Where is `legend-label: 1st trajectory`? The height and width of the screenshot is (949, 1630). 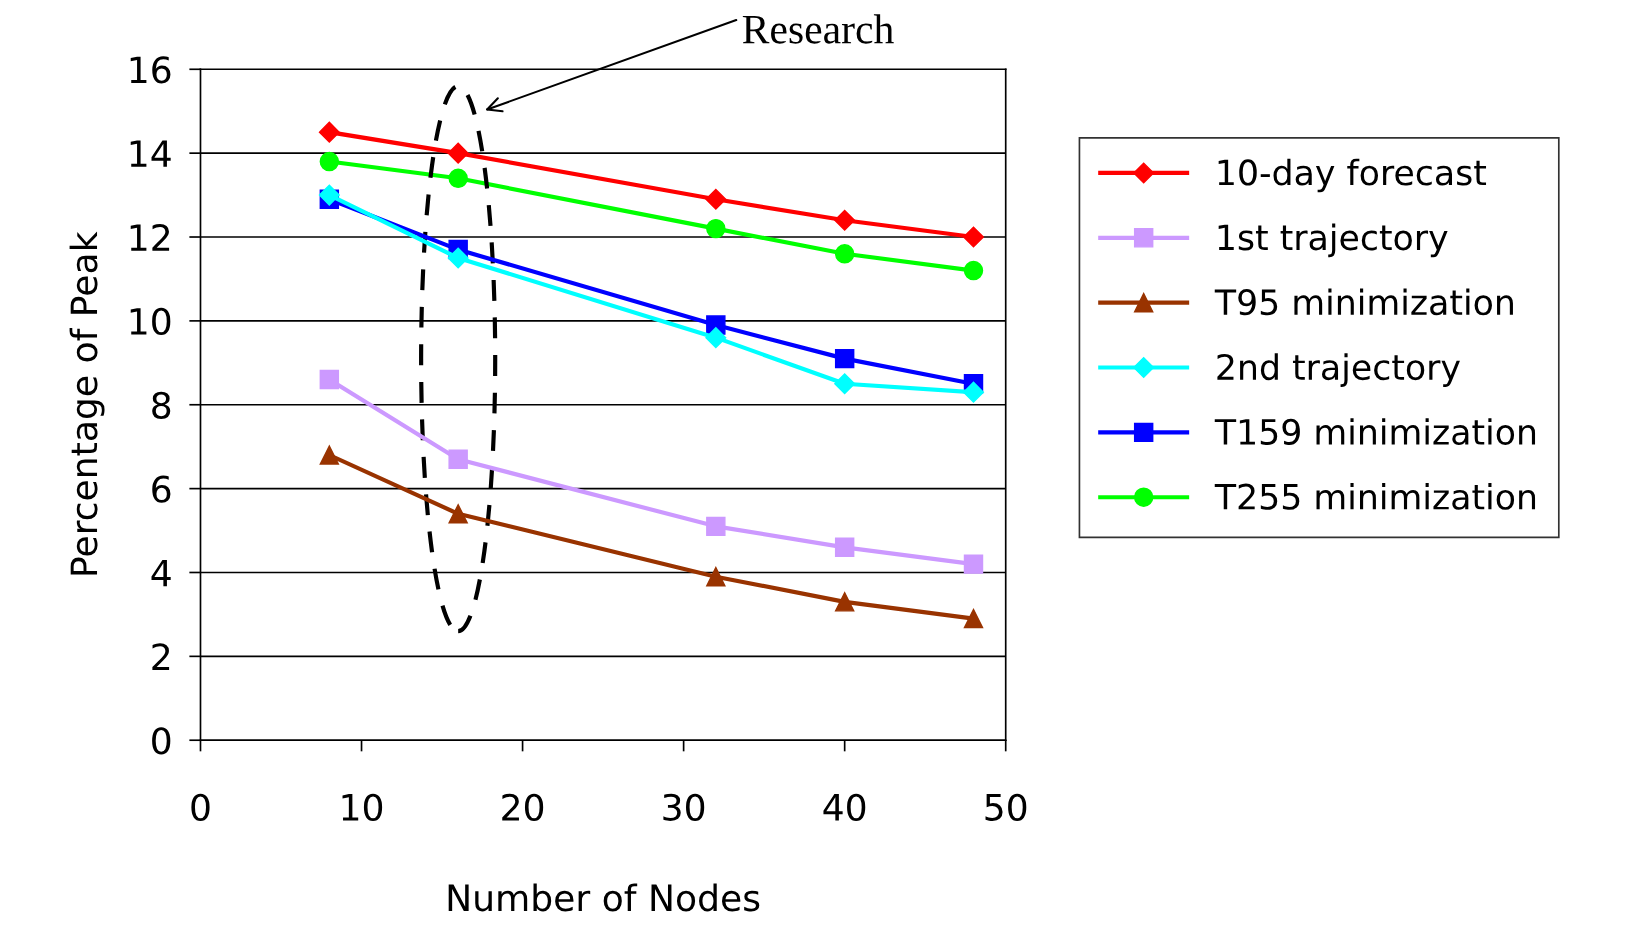
legend-label: 1st trajectory is located at coordinates (1333, 240).